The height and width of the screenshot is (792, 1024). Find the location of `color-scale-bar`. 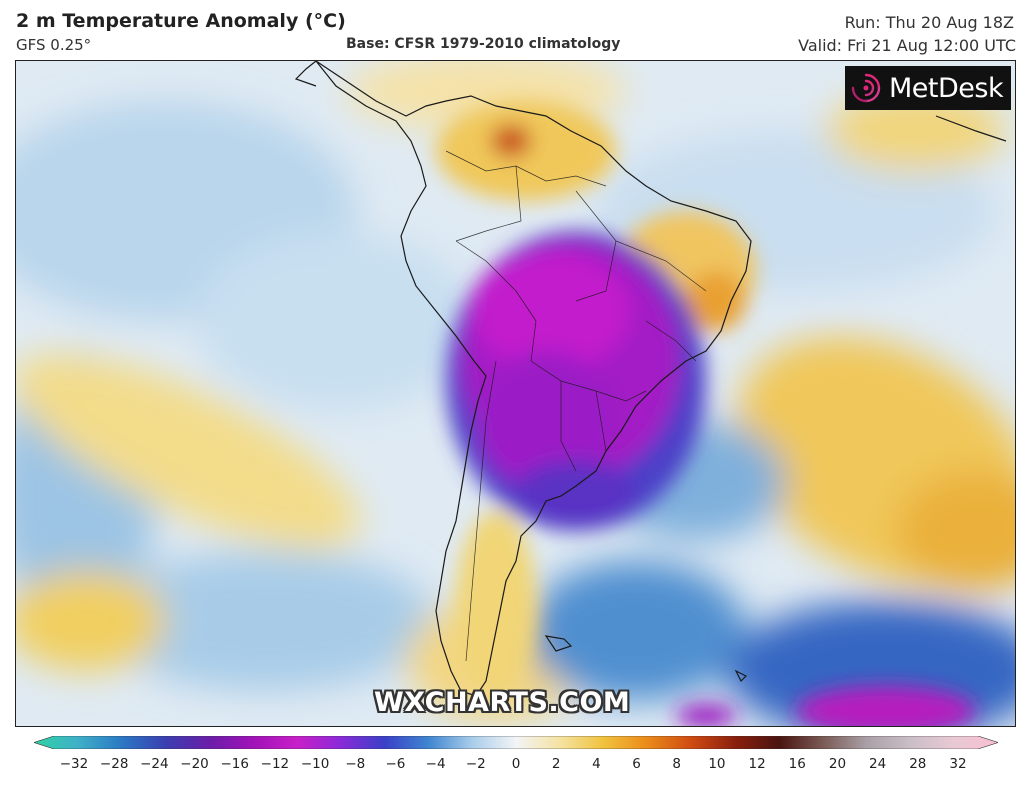

color-scale-bar is located at coordinates (516, 742).